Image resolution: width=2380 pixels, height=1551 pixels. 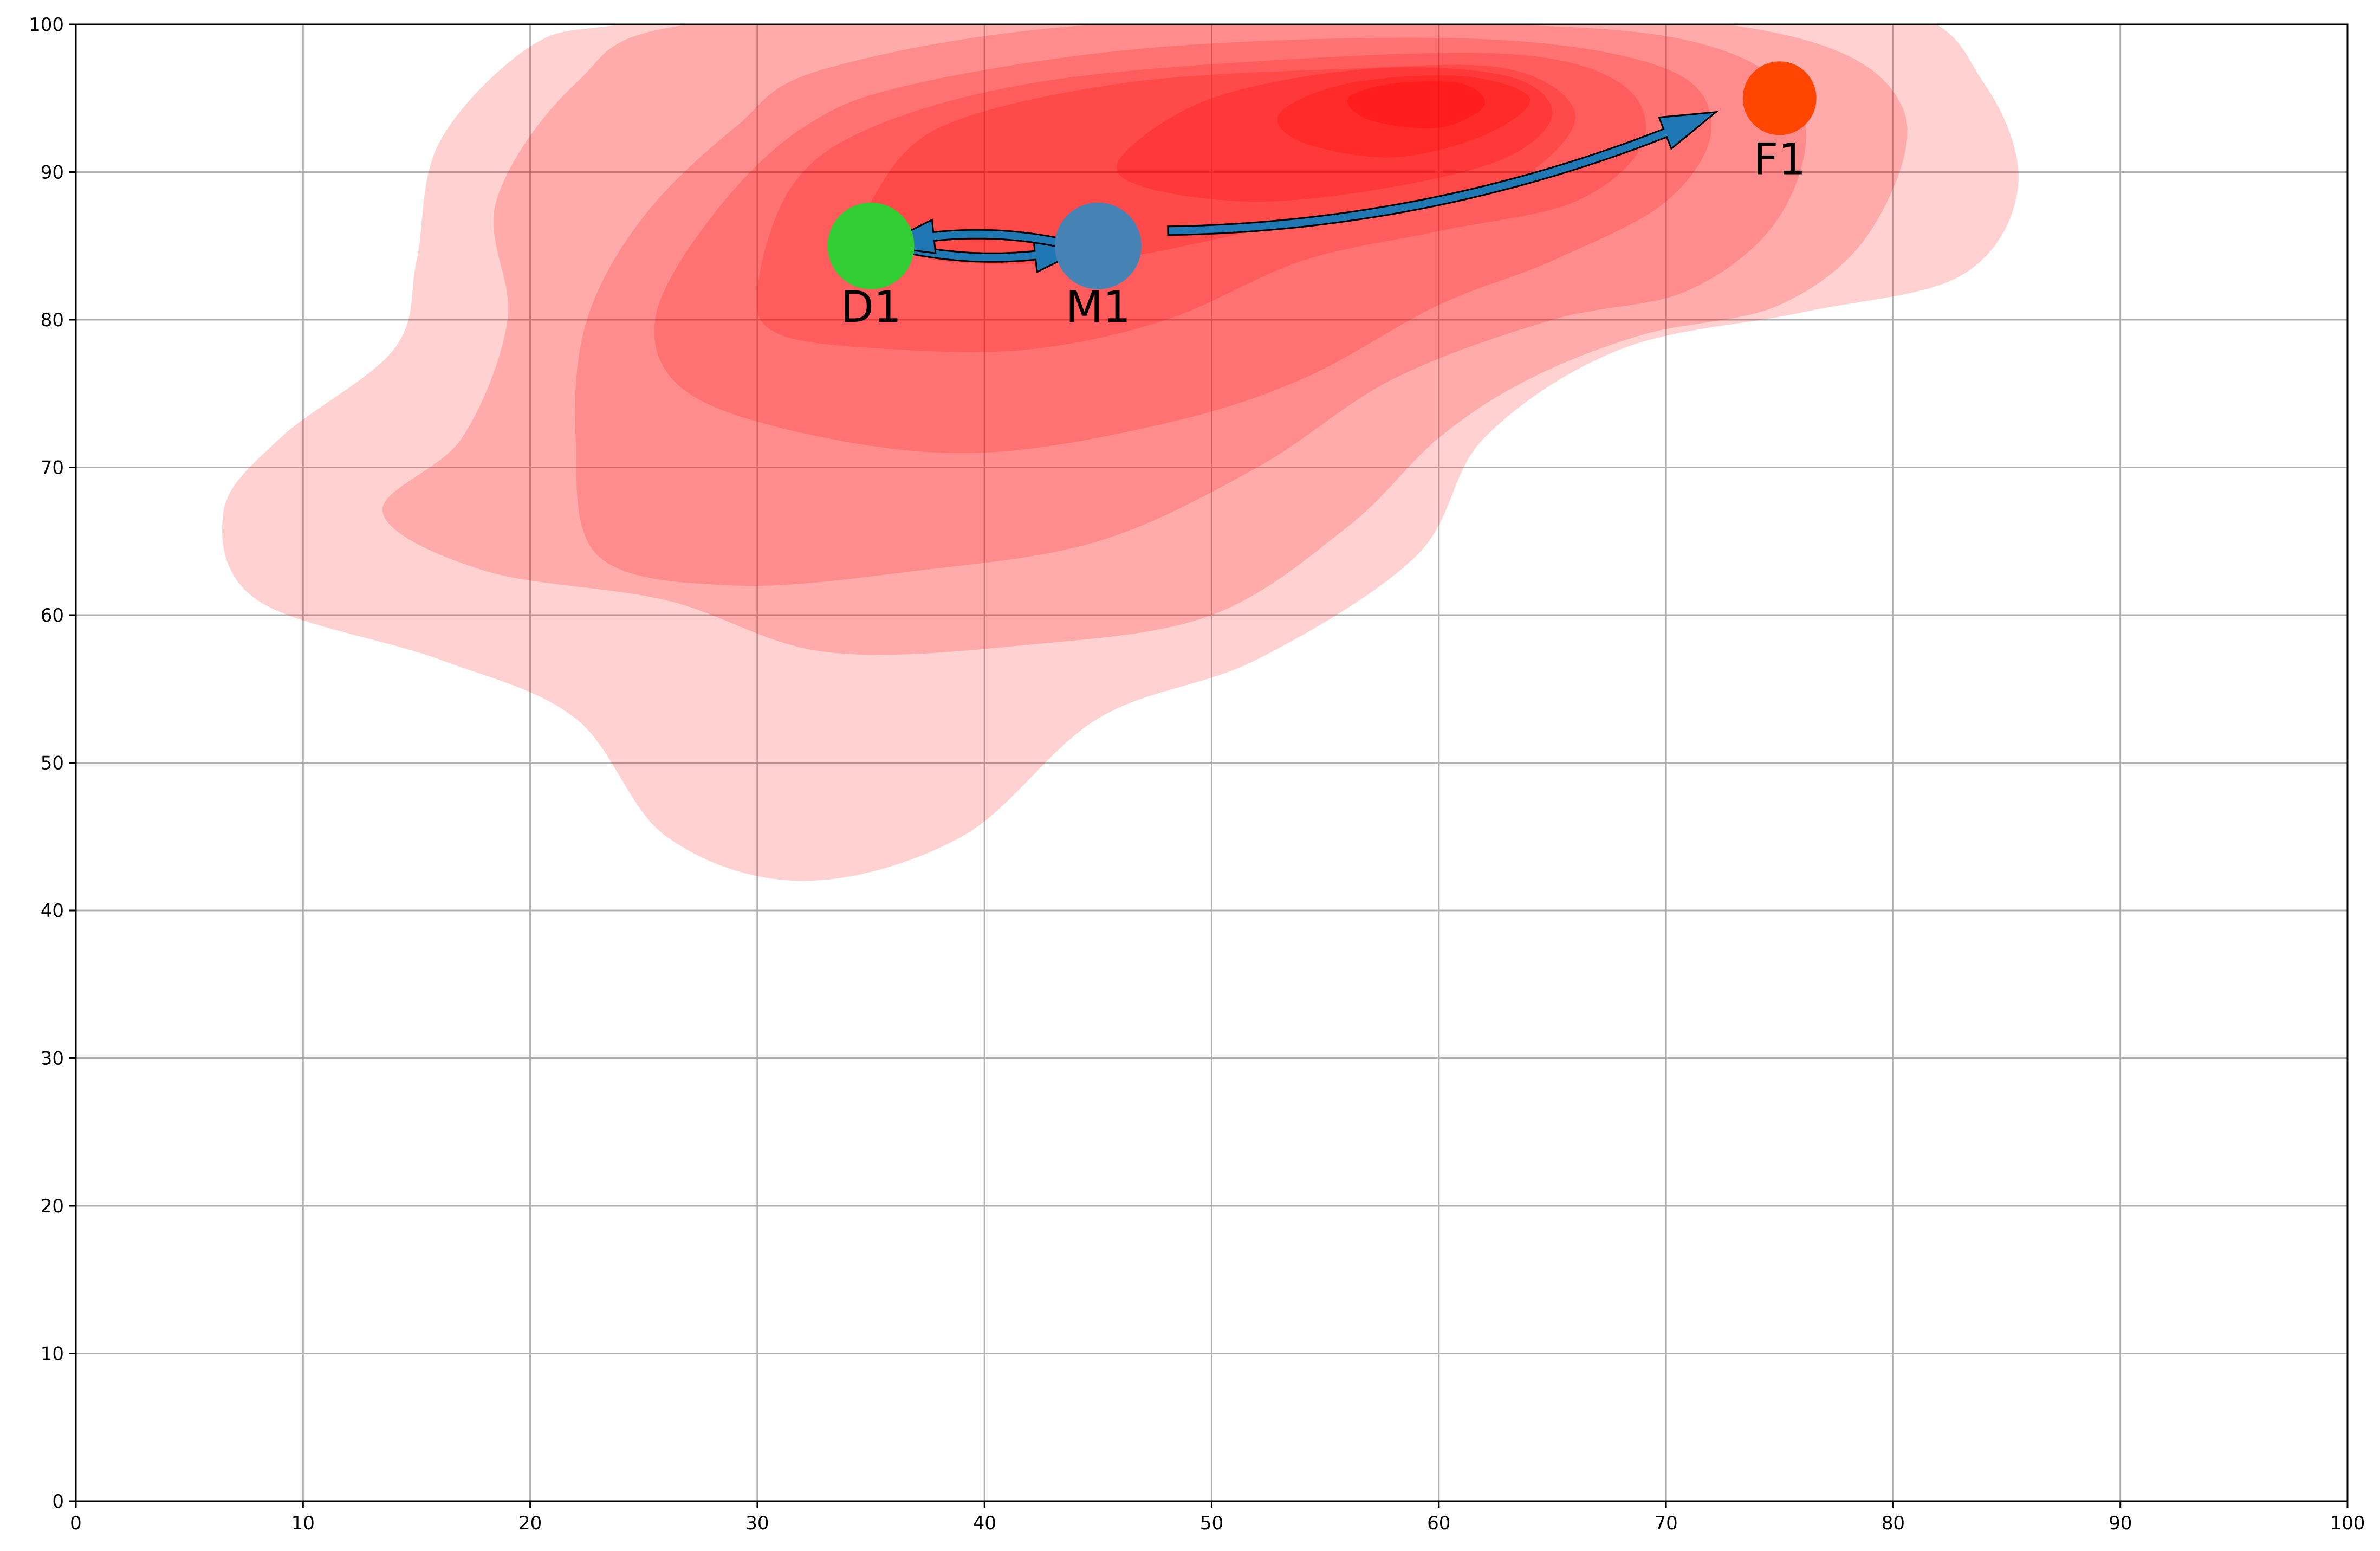 I want to click on y-tick-label-10: 100, so click(x=47, y=25).